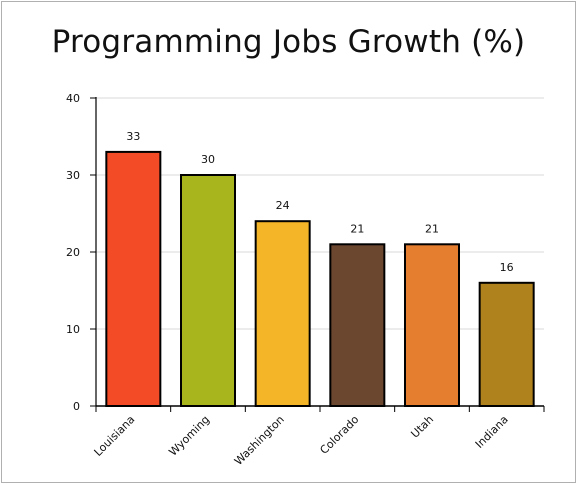 The width and height of the screenshot is (577, 484). What do you see at coordinates (133, 136) in the screenshot?
I see `data-label: 33` at bounding box center [133, 136].